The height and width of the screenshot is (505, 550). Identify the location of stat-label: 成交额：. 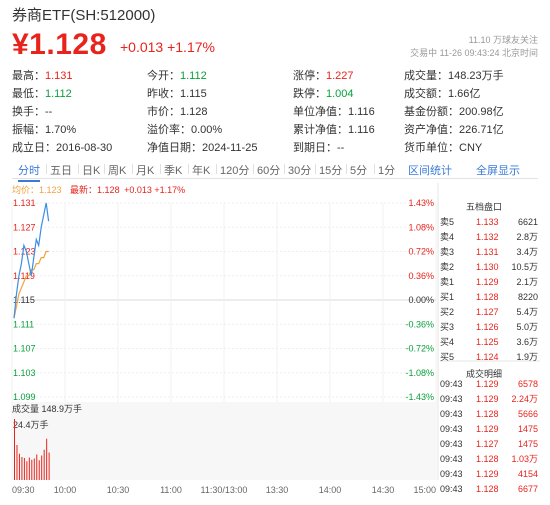
(426, 94).